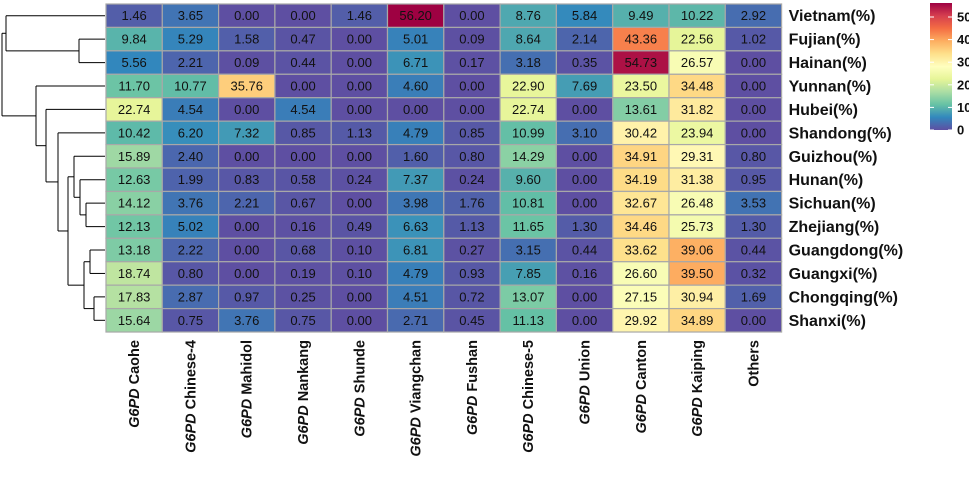 The image size is (969, 501). What do you see at coordinates (302, 179) in the screenshot?
I see `cell-value-label: 0.58` at bounding box center [302, 179].